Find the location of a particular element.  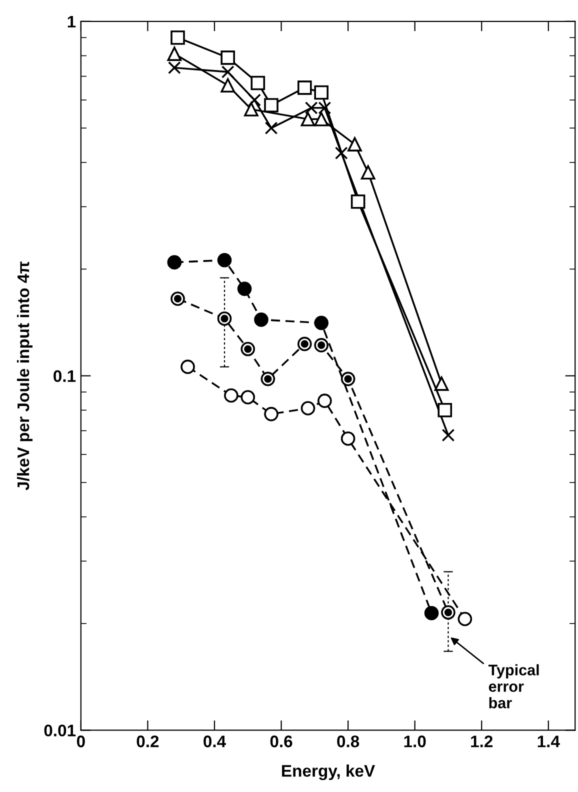

x-tick-label: 1.2 is located at coordinates (482, 742).